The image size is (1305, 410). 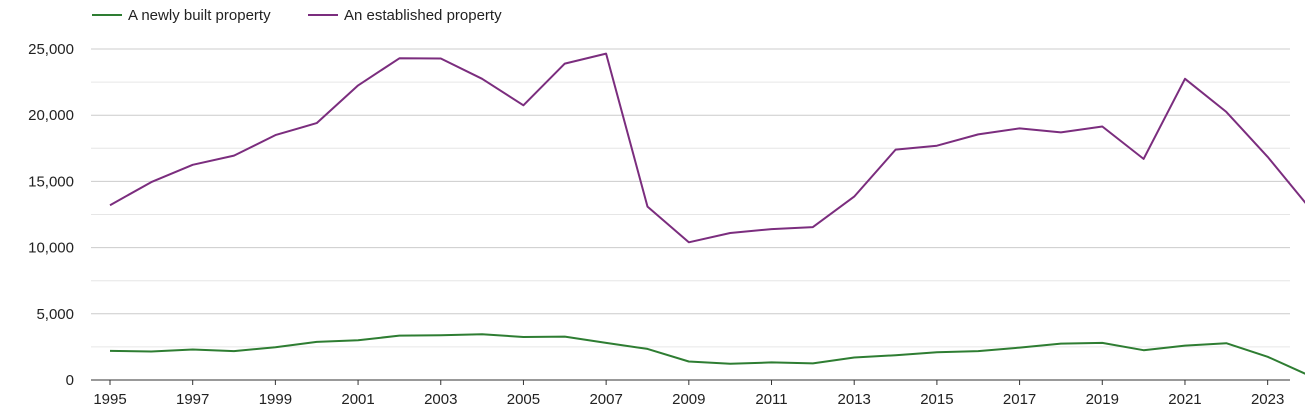 What do you see at coordinates (707, 354) in the screenshot?
I see `series-line-newly-built` at bounding box center [707, 354].